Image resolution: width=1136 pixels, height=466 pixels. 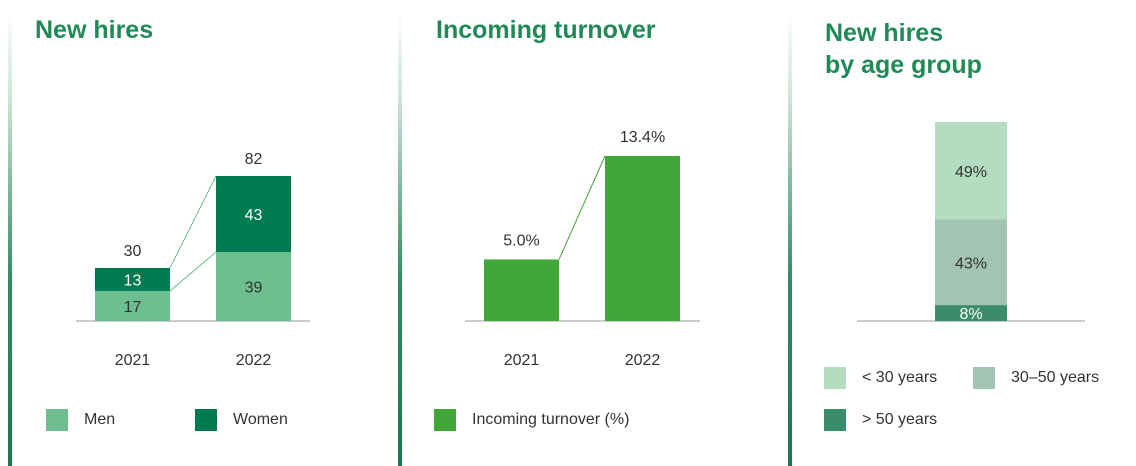 I want to click on legend-label-over-50: > 50 years, so click(x=900, y=419).